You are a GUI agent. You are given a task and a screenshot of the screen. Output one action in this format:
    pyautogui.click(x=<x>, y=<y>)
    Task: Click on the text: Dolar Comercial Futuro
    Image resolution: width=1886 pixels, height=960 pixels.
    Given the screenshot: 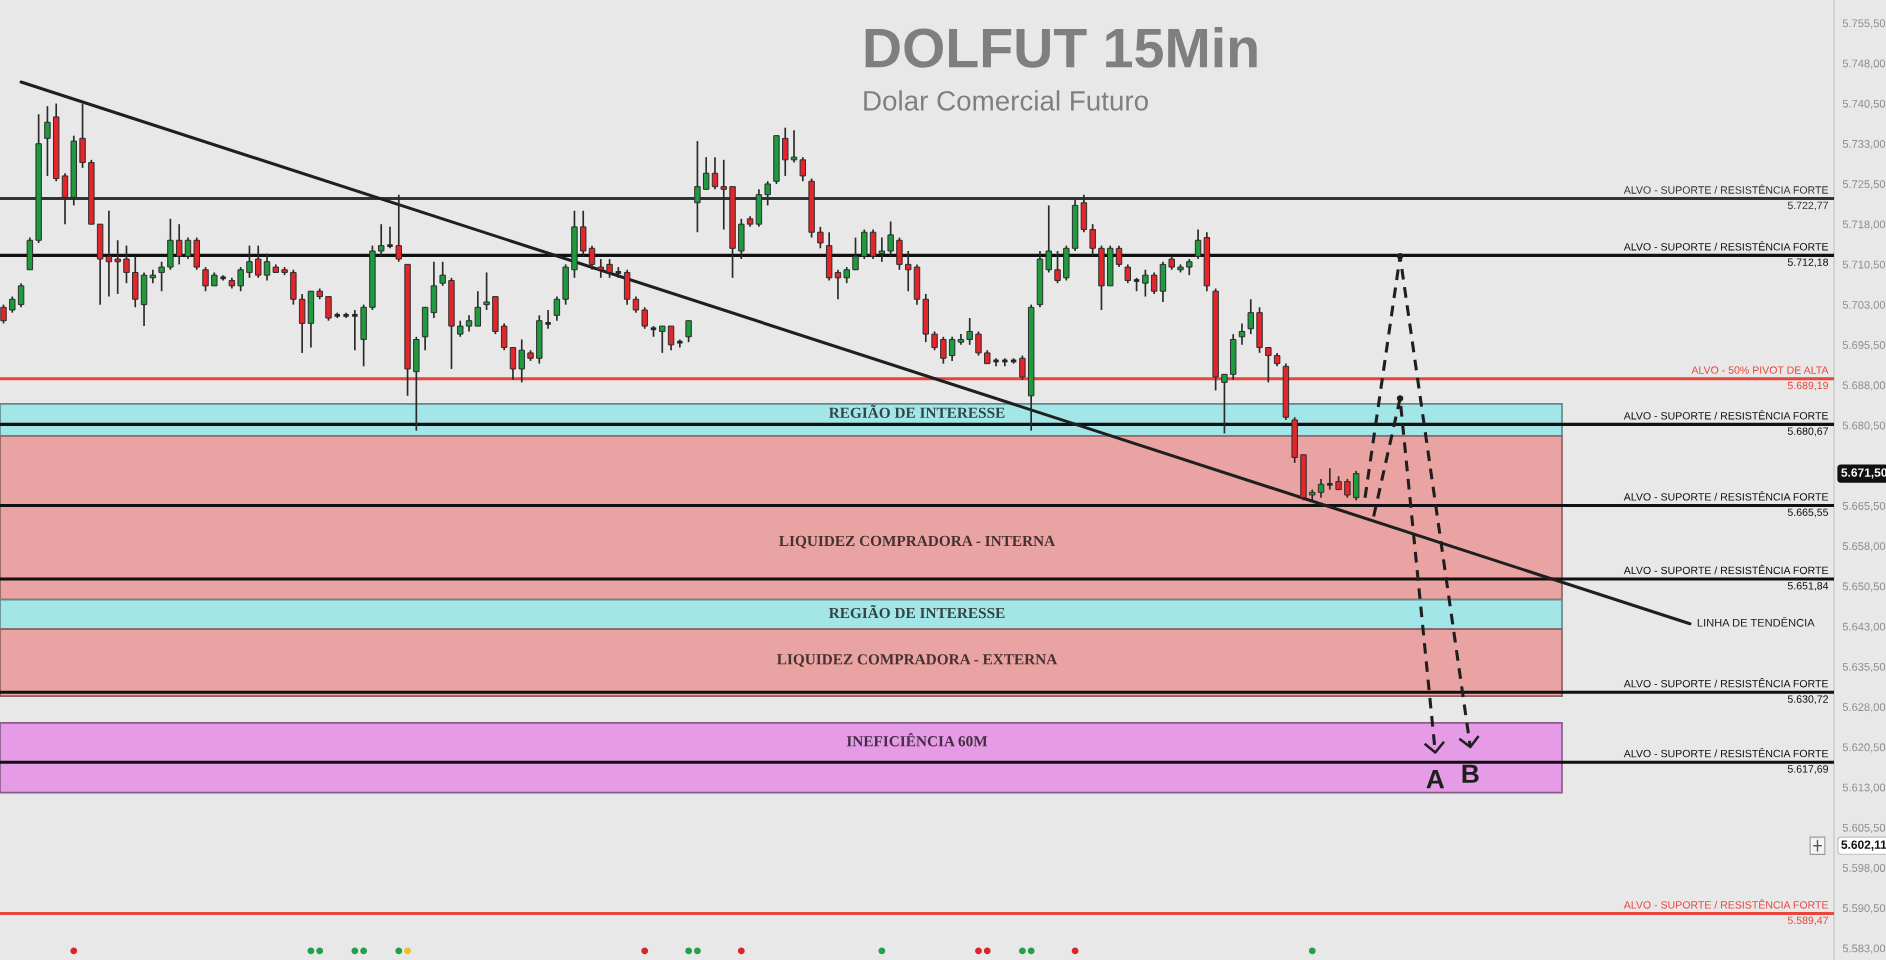 What is the action you would take?
    pyautogui.click(x=1006, y=100)
    